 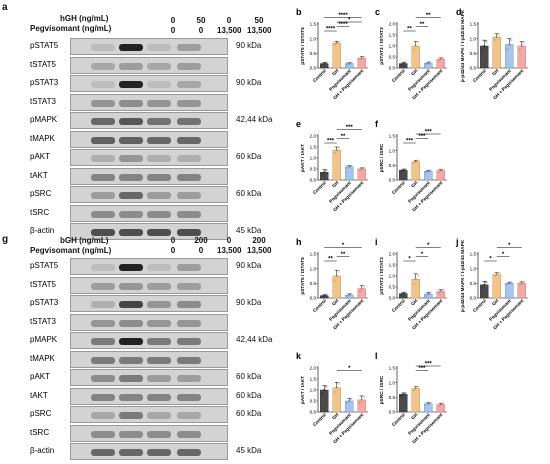 What do you see at coordinates (229, 240) in the screenshot?
I see `condition-value: 0` at bounding box center [229, 240].